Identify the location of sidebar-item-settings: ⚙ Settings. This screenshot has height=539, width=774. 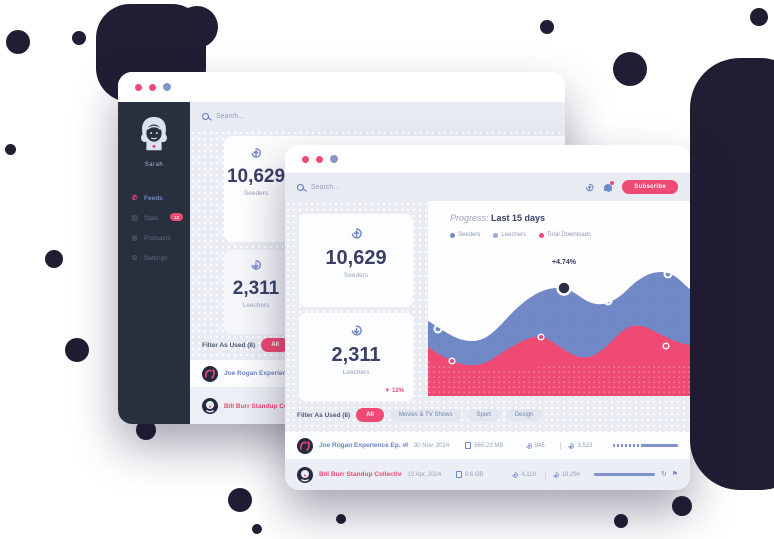
(154, 258).